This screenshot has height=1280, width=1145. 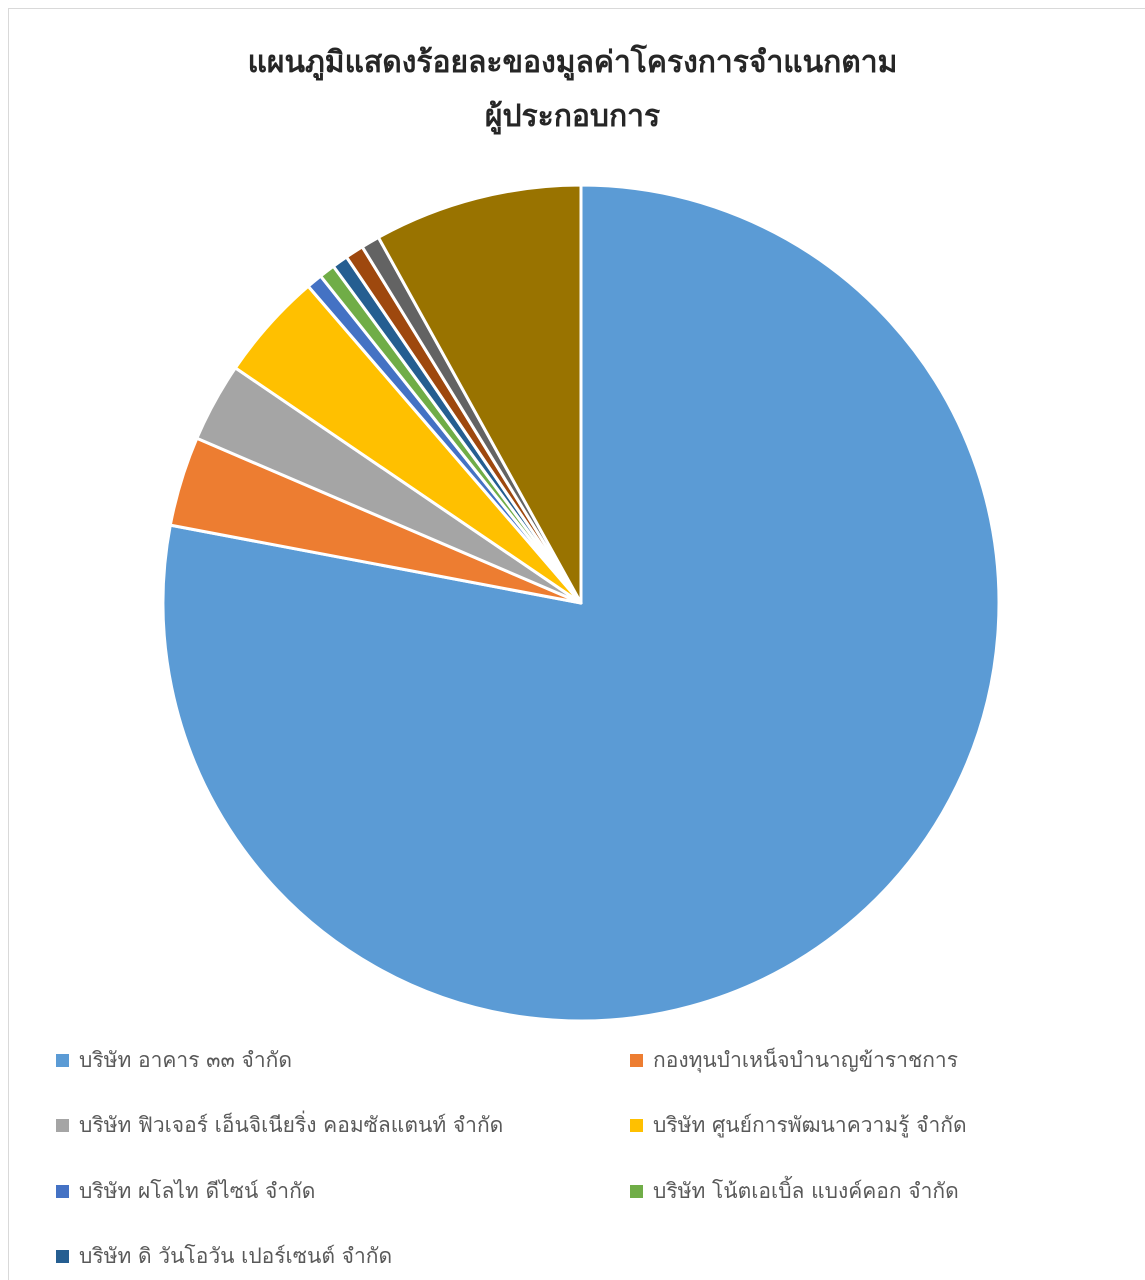 I want to click on legend-item-7: บริษัท ดิ วันโอวัน เปอร์เซนต์ จำกัด, so click(x=224, y=1256).